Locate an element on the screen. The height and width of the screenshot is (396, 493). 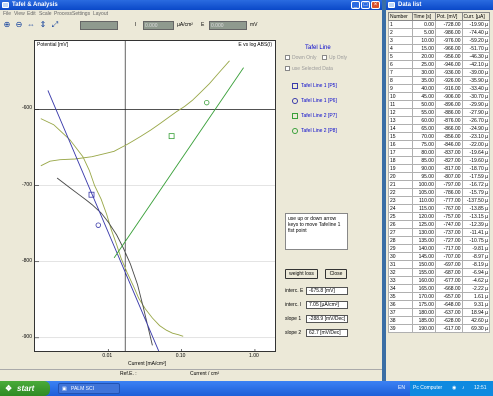
table-row: 32 155.00 -687.00 -6.94 µ is located at coordinates (439, 272).